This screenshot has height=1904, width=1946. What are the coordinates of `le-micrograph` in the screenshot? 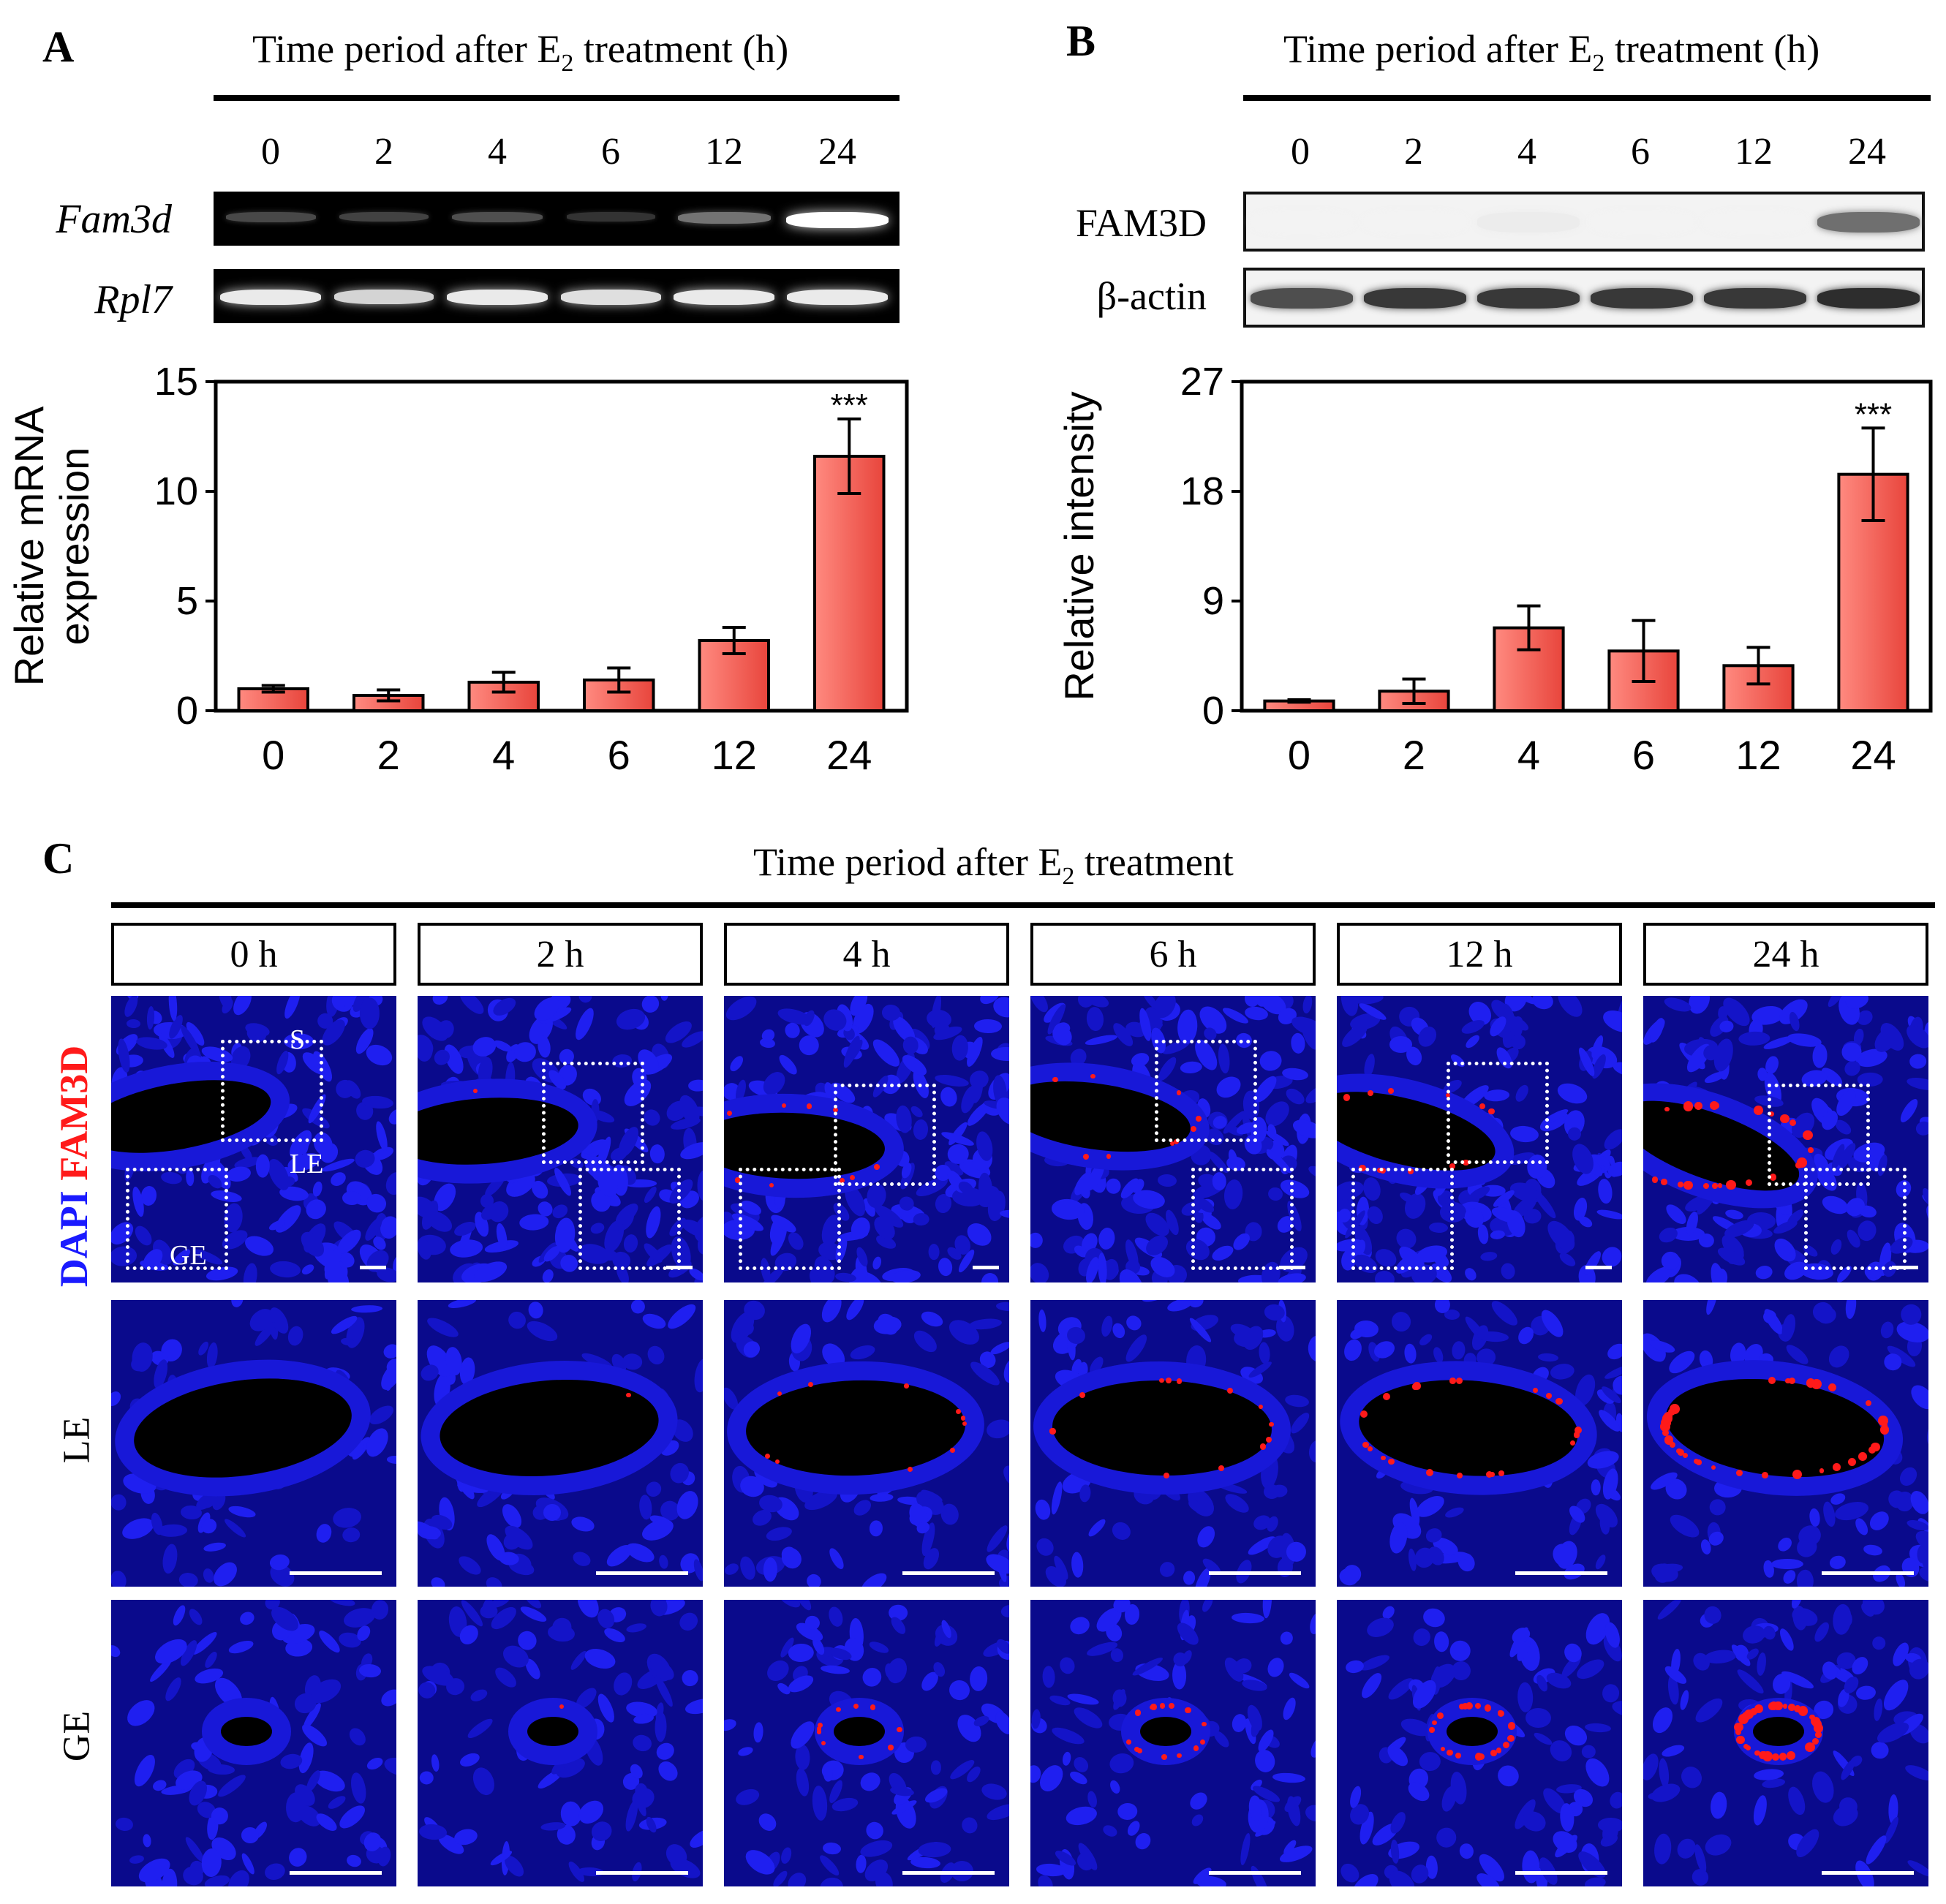 It's located at (560, 1443).